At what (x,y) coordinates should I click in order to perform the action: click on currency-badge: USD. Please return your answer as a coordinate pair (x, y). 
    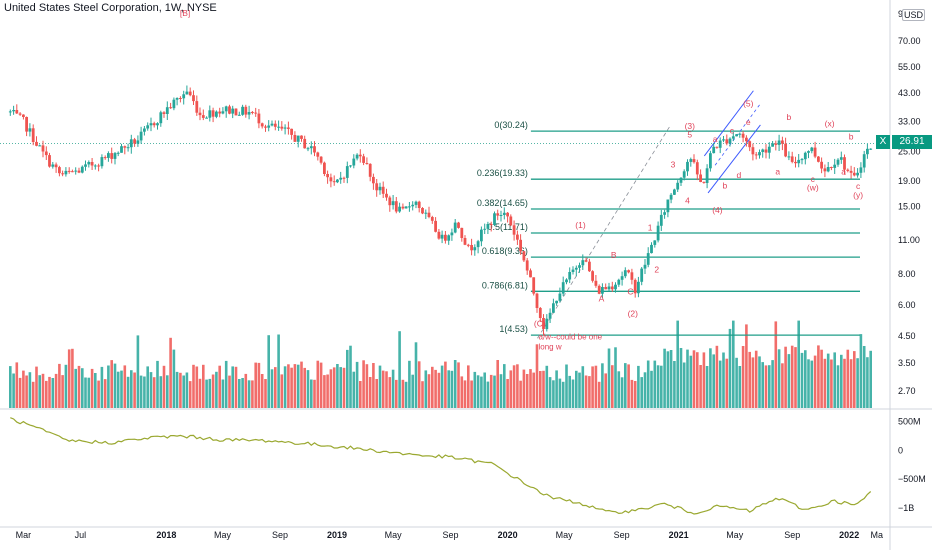
    Looking at the image, I should click on (914, 15).